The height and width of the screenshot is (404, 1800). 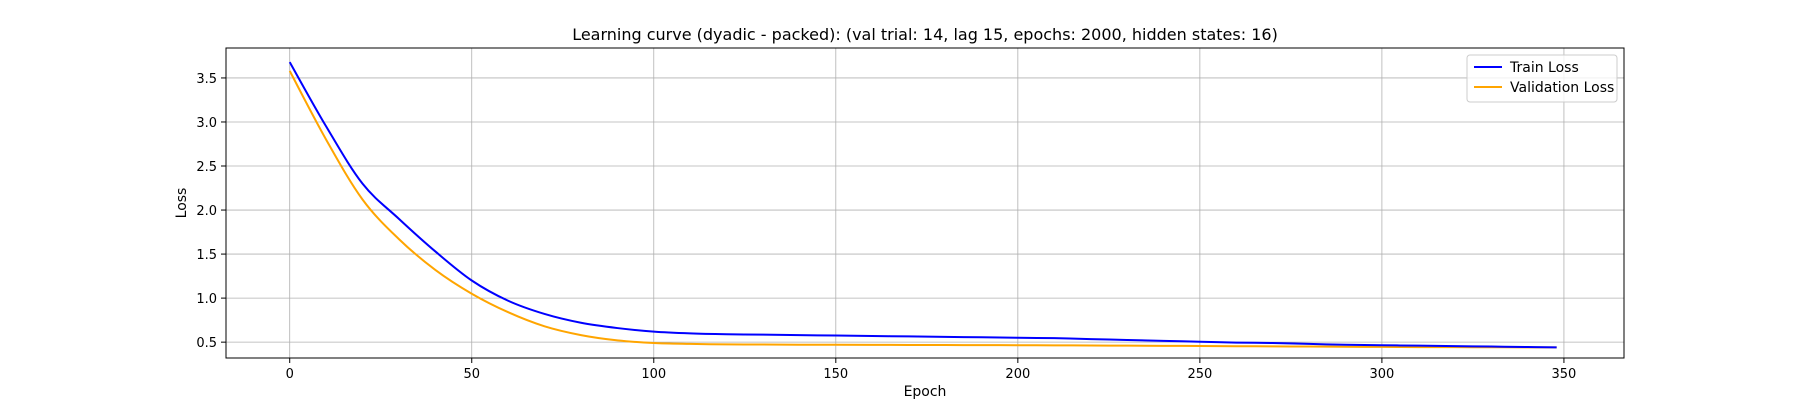 I want to click on y-tick-label: 3.0, so click(x=206, y=123).